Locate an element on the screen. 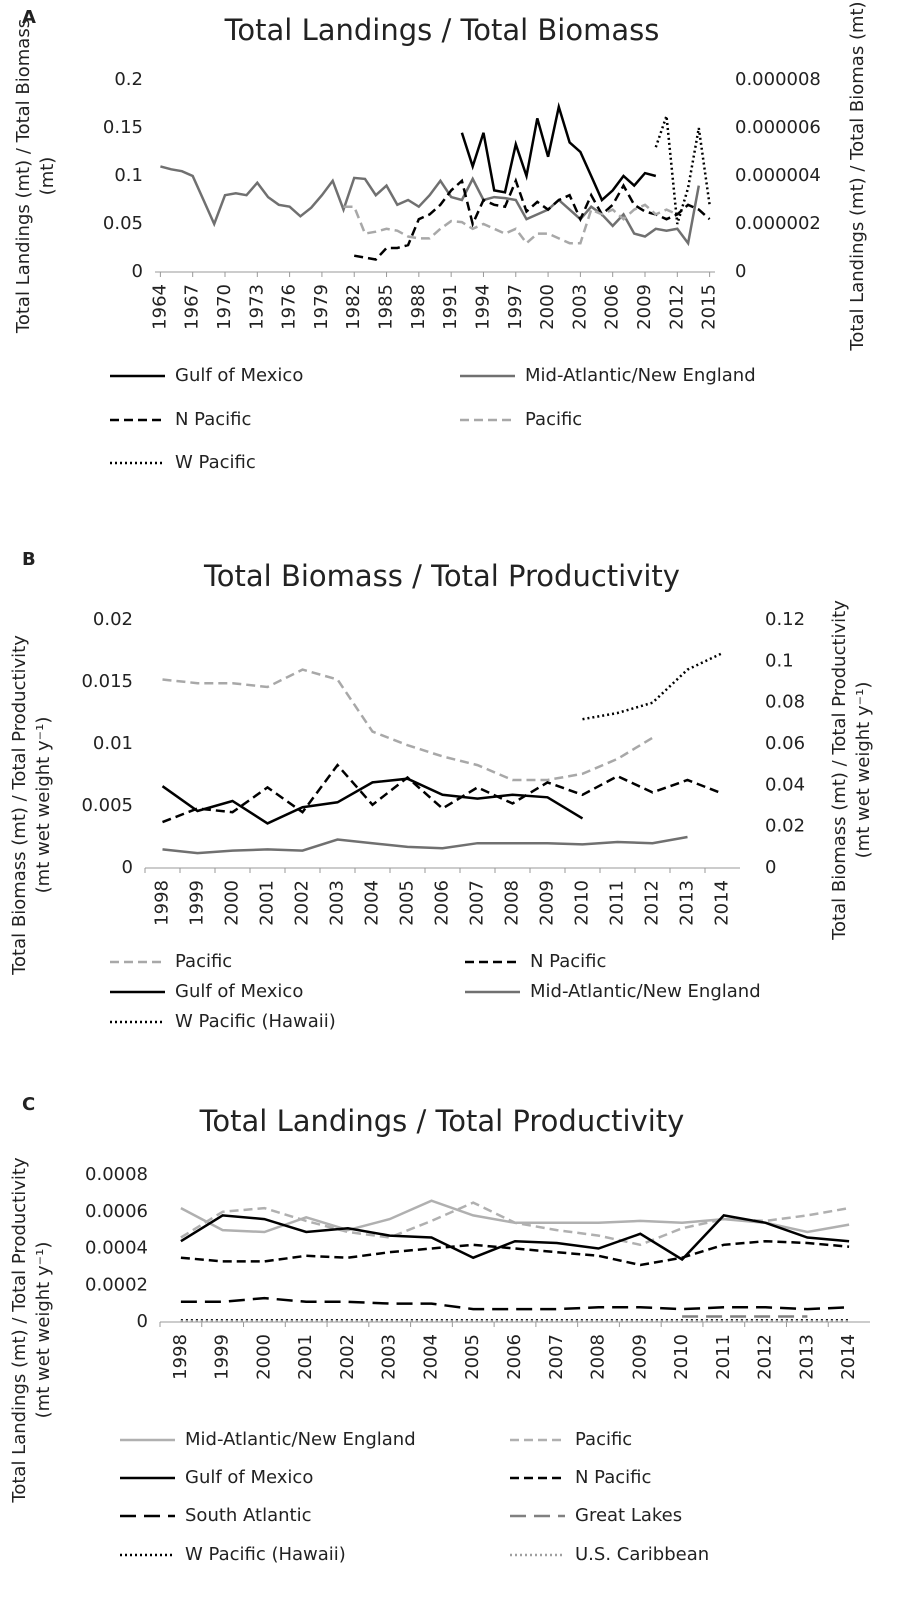 The height and width of the screenshot is (1600, 913). y-tick-label: 0.05 is located at coordinates (123, 223).